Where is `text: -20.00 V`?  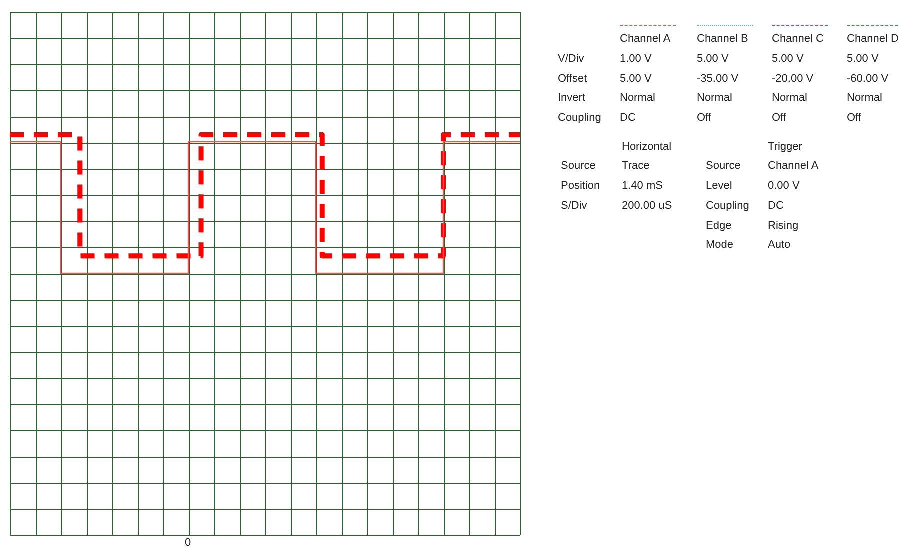 text: -20.00 V is located at coordinates (793, 79).